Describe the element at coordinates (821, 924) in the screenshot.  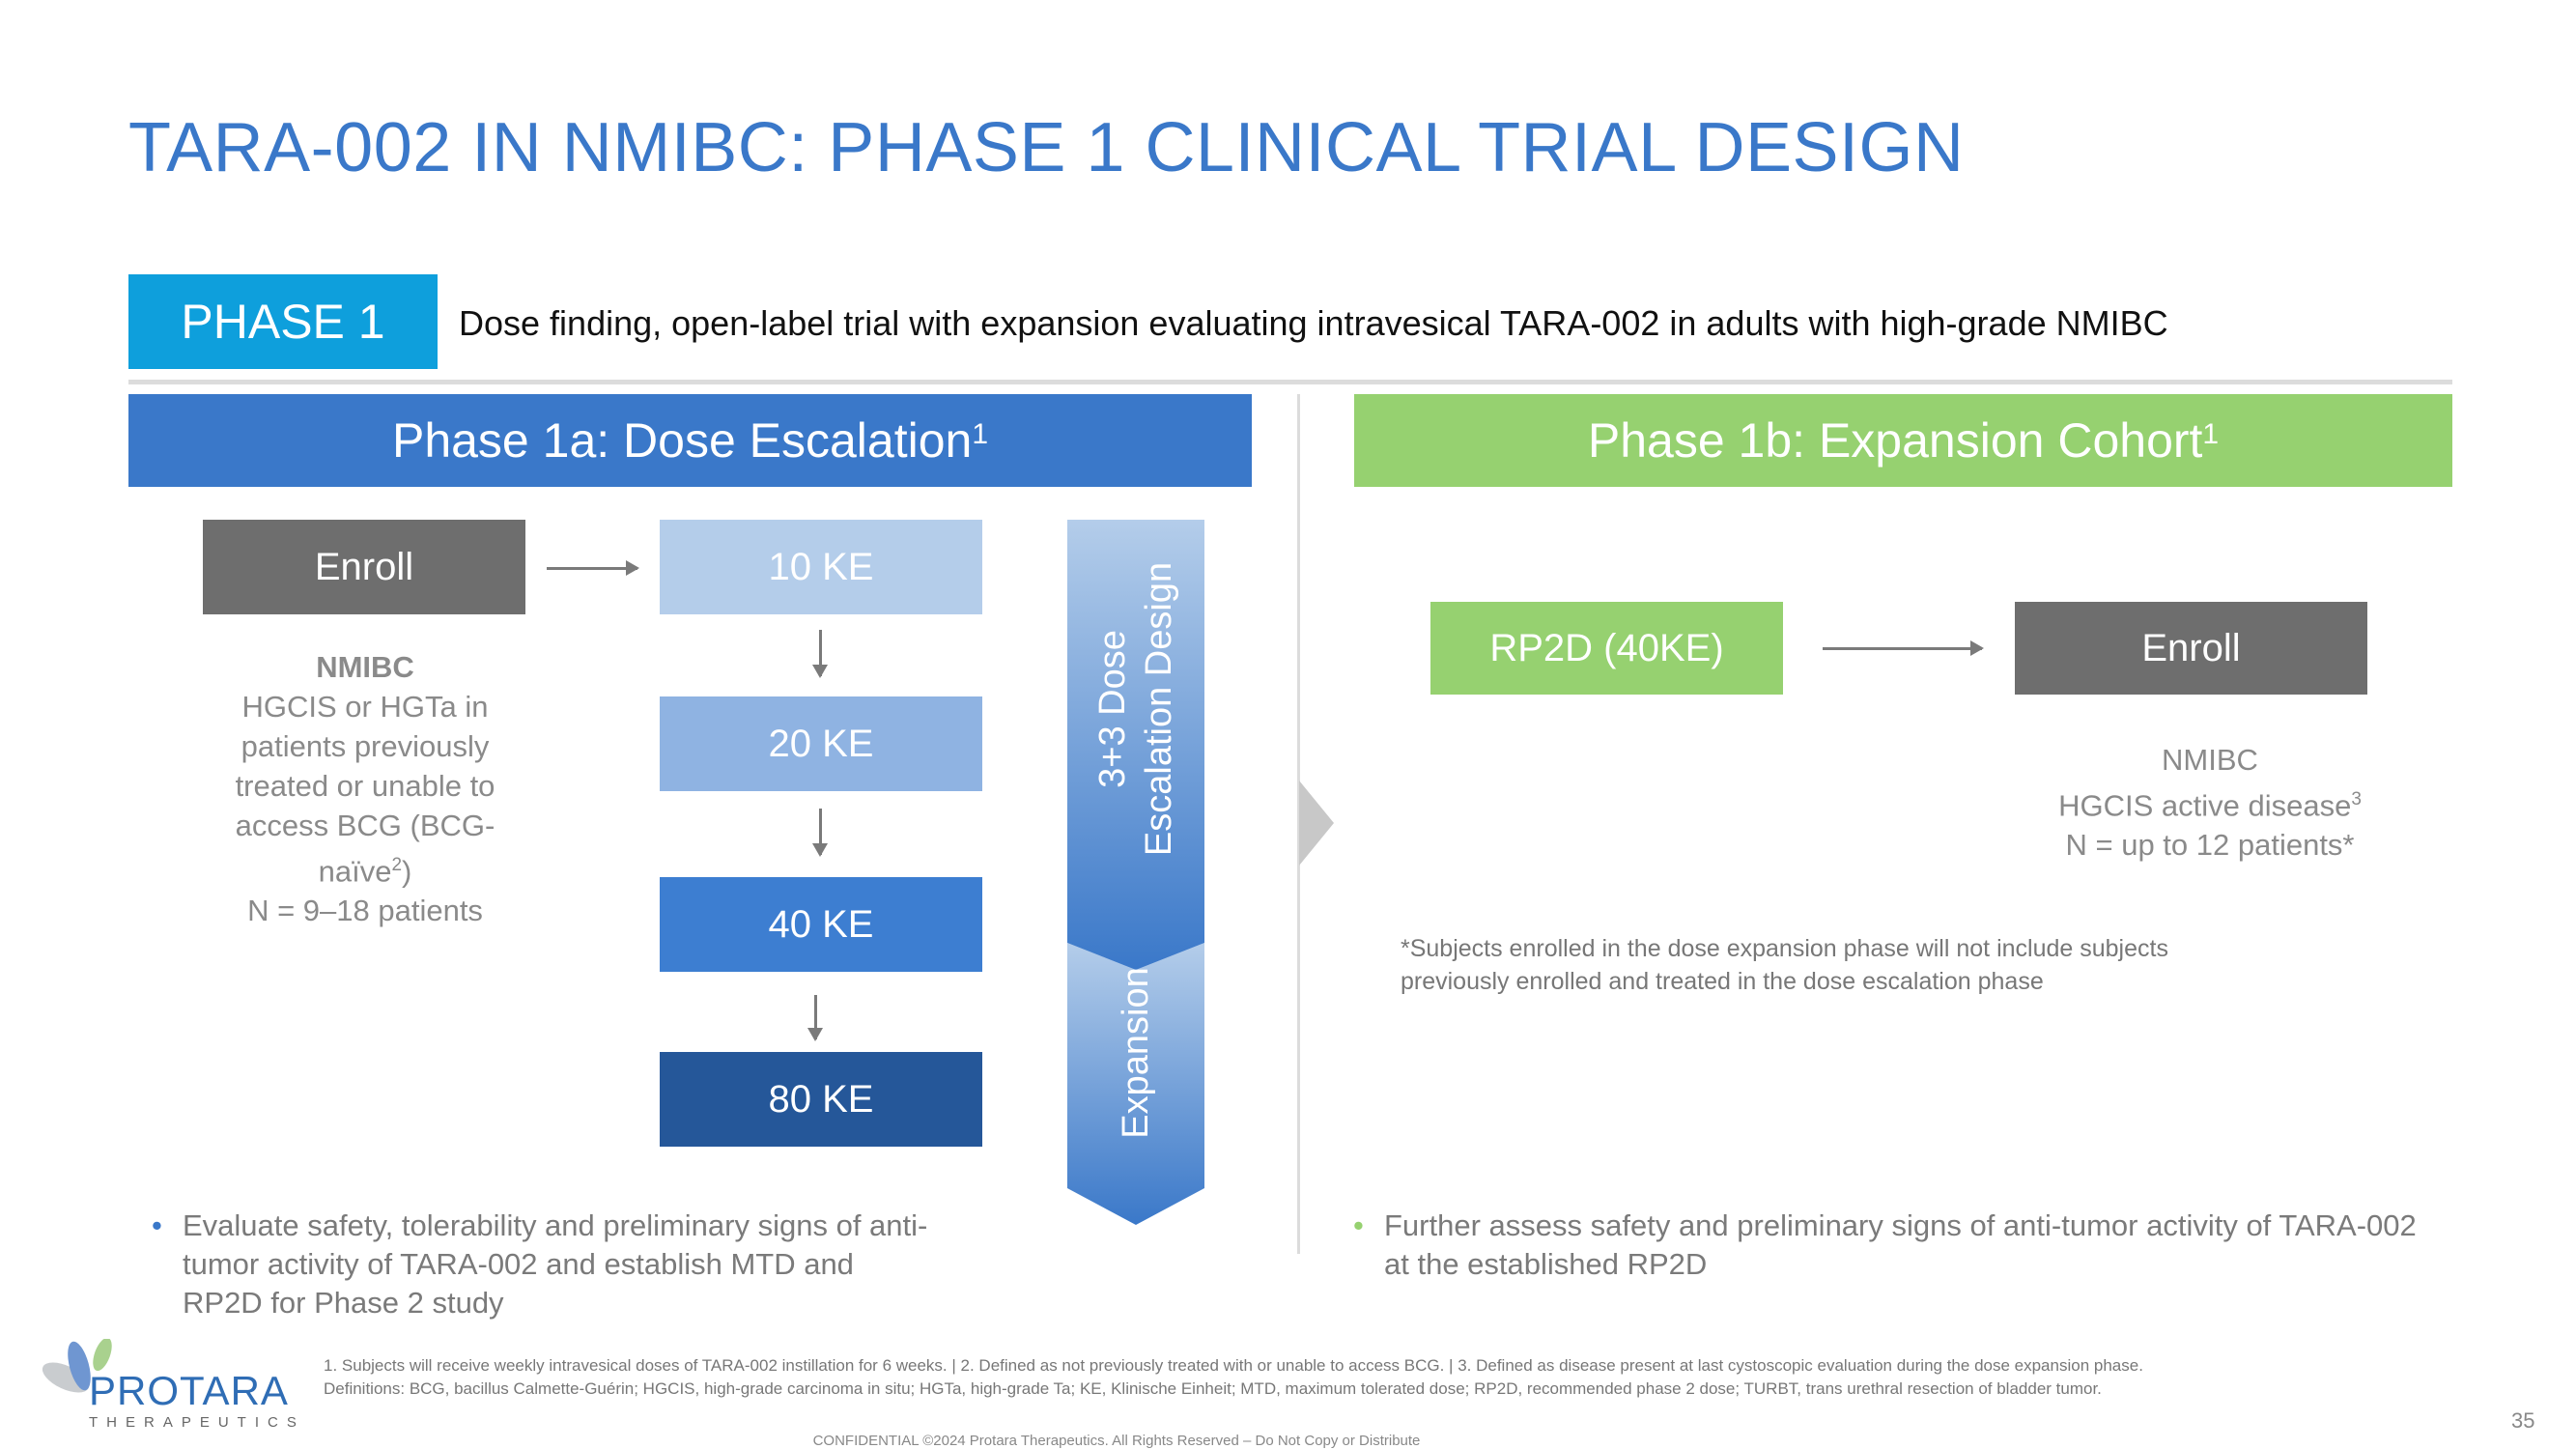
I see `dose-box-40ke: 40 KE` at that location.